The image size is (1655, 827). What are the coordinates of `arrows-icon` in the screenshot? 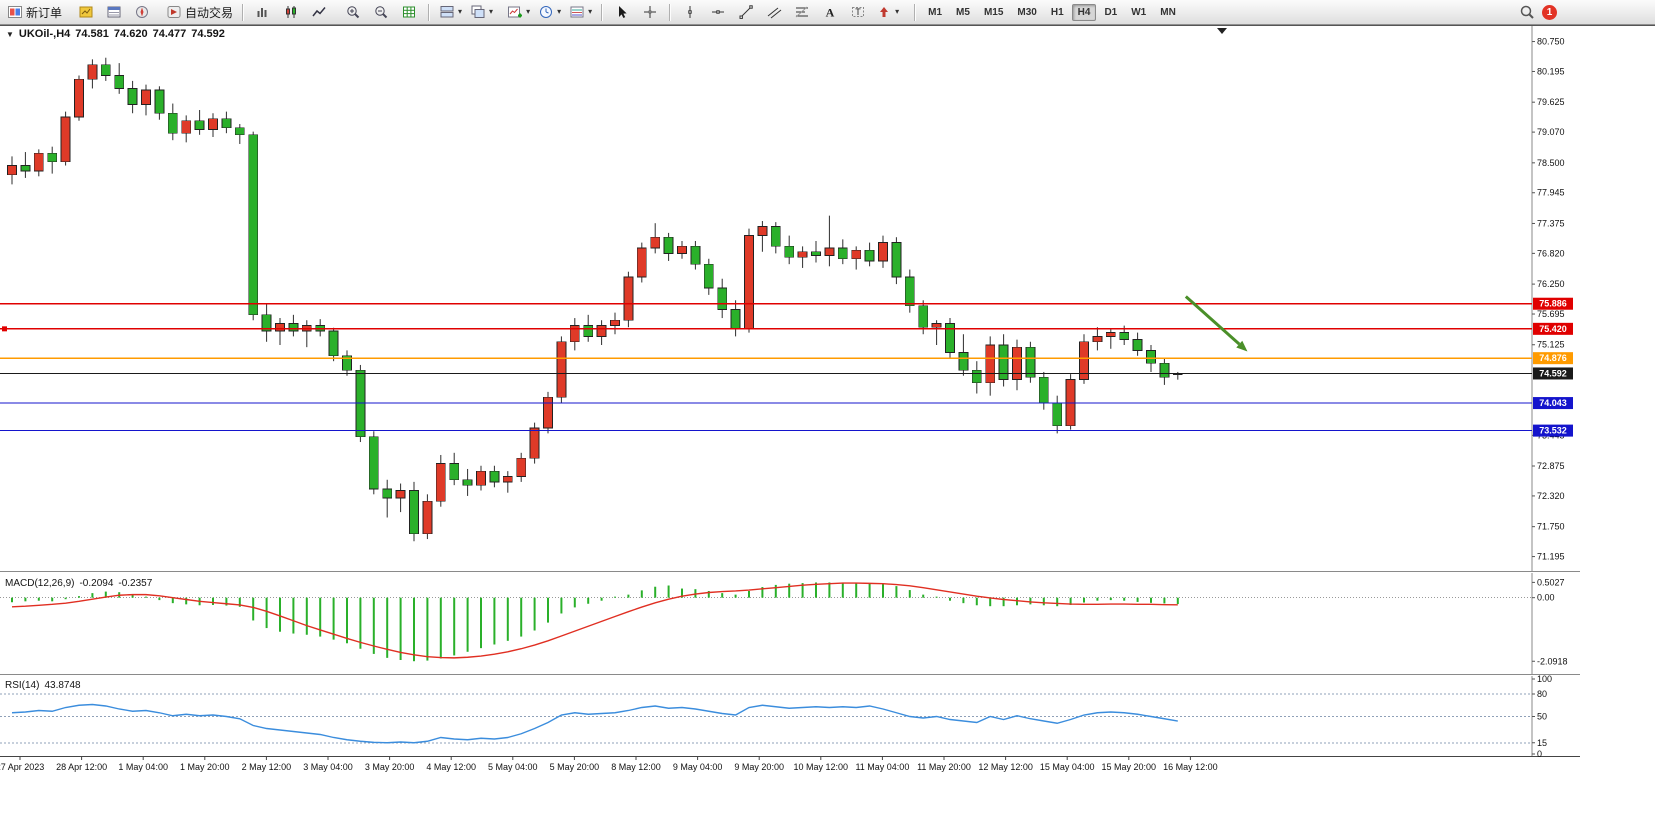 It's located at (884, 12).